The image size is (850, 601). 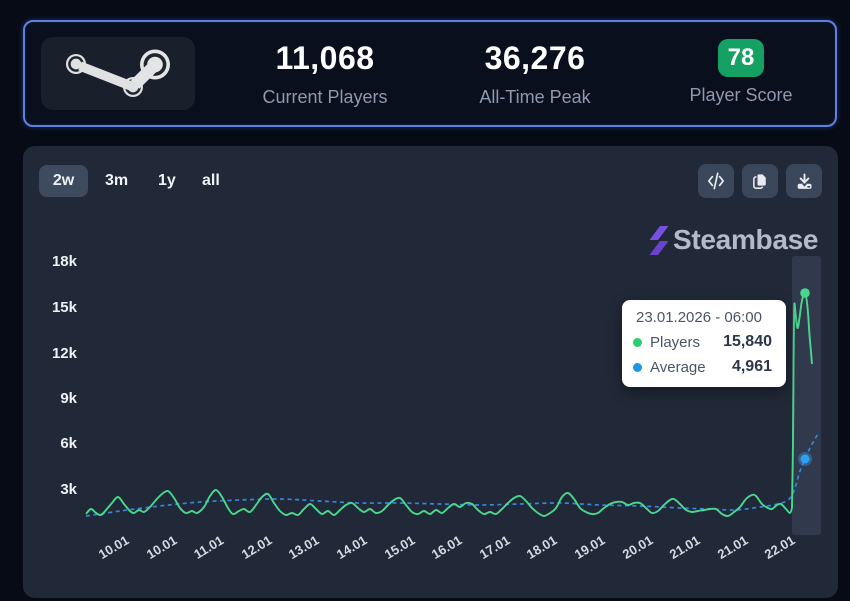 What do you see at coordinates (542, 547) in the screenshot?
I see `svg-text: 18.01` at bounding box center [542, 547].